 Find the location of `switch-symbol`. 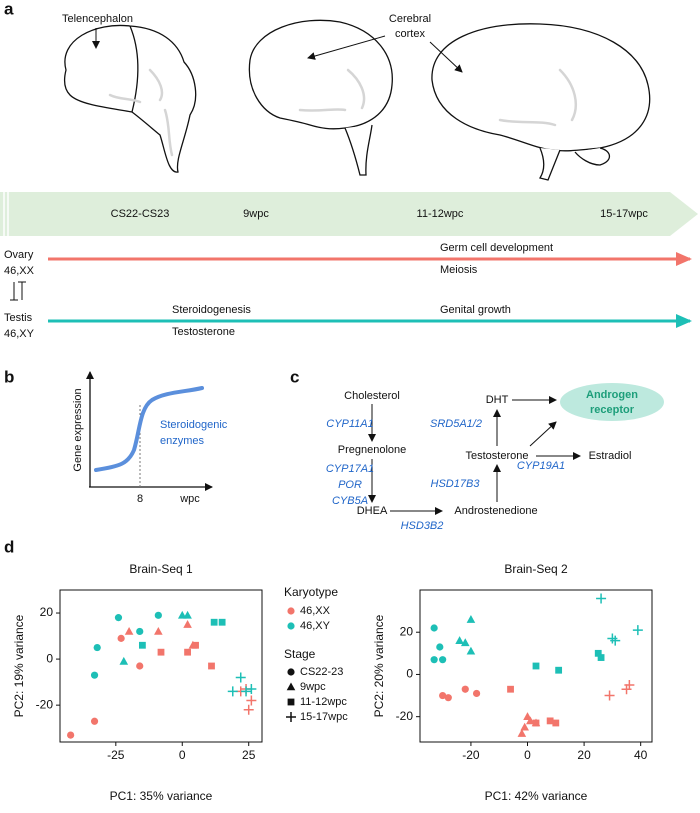

switch-symbol is located at coordinates (18, 291).